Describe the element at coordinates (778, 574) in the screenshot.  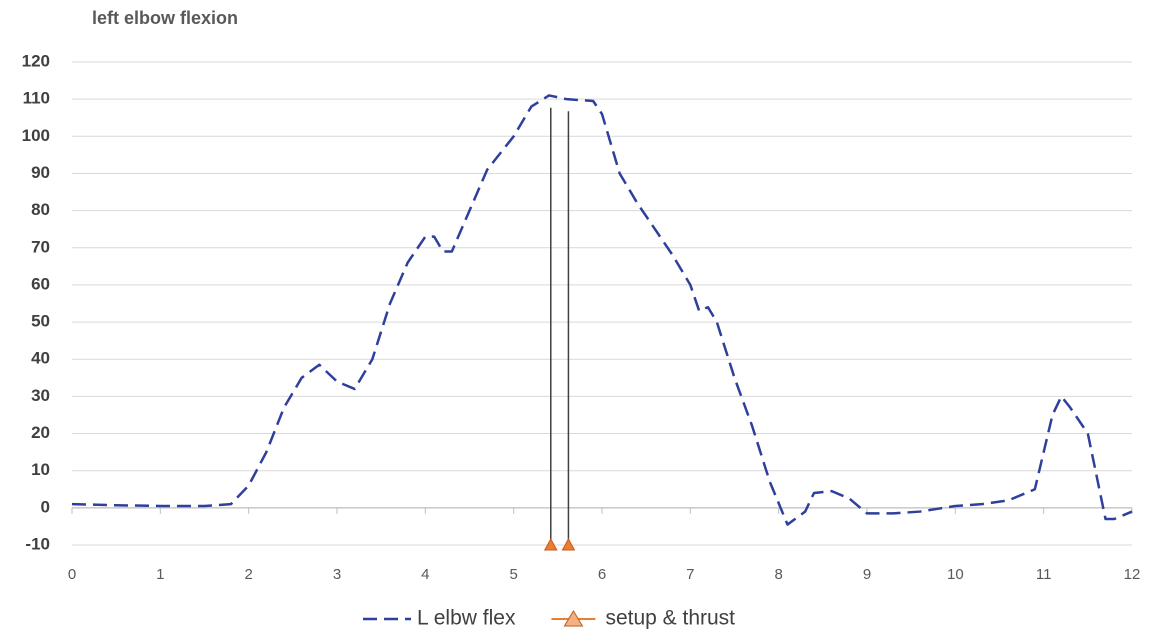
I see `x-tick-label: 8` at that location.